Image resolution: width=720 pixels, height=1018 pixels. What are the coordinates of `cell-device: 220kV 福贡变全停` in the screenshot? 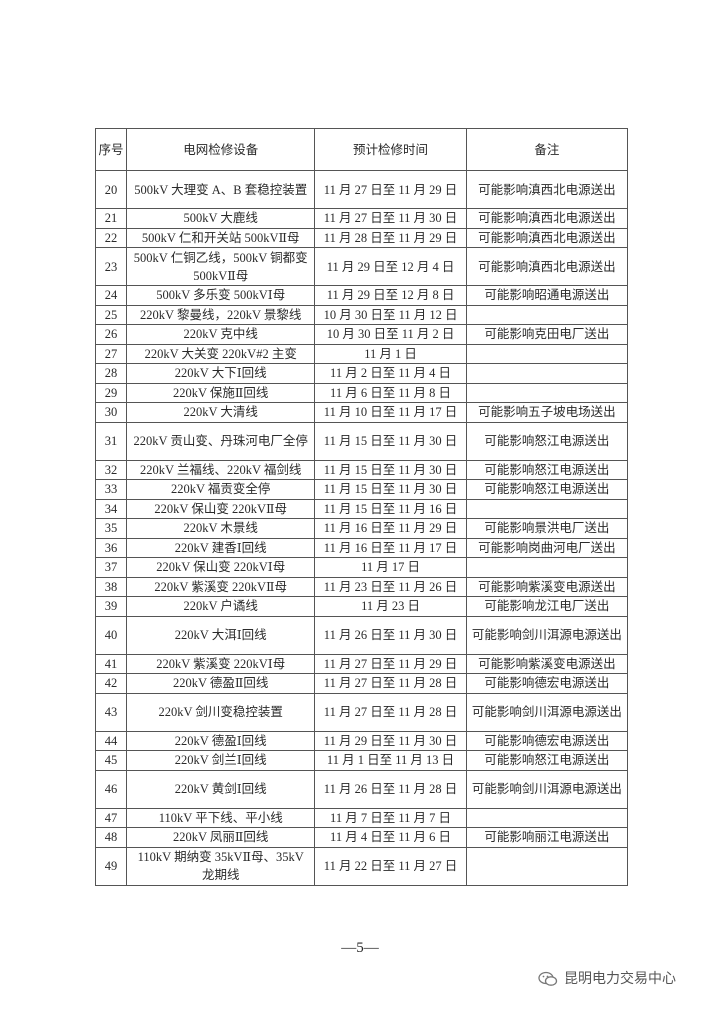 It's located at (221, 489).